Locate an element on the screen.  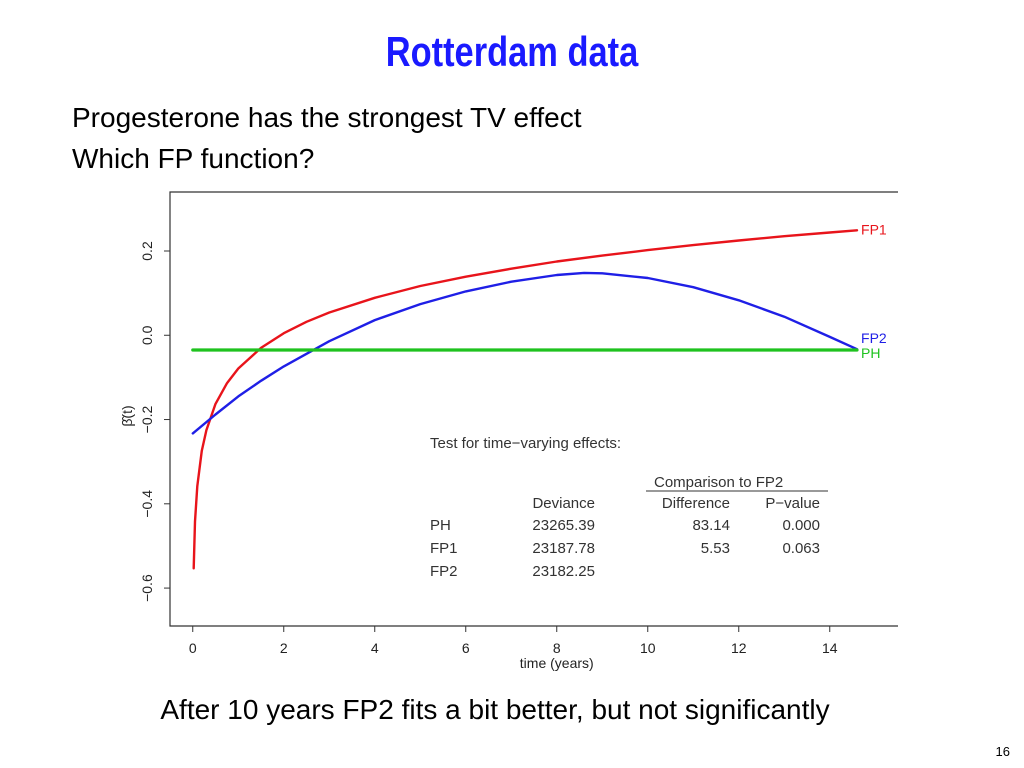
x-tick-label: 12 is located at coordinates (739, 648).